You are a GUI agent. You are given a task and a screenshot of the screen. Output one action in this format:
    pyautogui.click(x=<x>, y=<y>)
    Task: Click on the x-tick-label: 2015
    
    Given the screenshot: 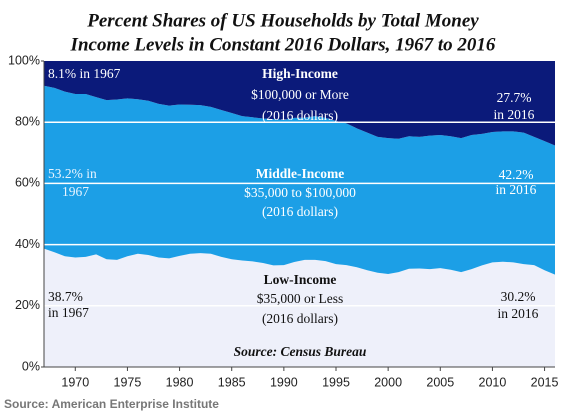 What is the action you would take?
    pyautogui.click(x=545, y=382)
    